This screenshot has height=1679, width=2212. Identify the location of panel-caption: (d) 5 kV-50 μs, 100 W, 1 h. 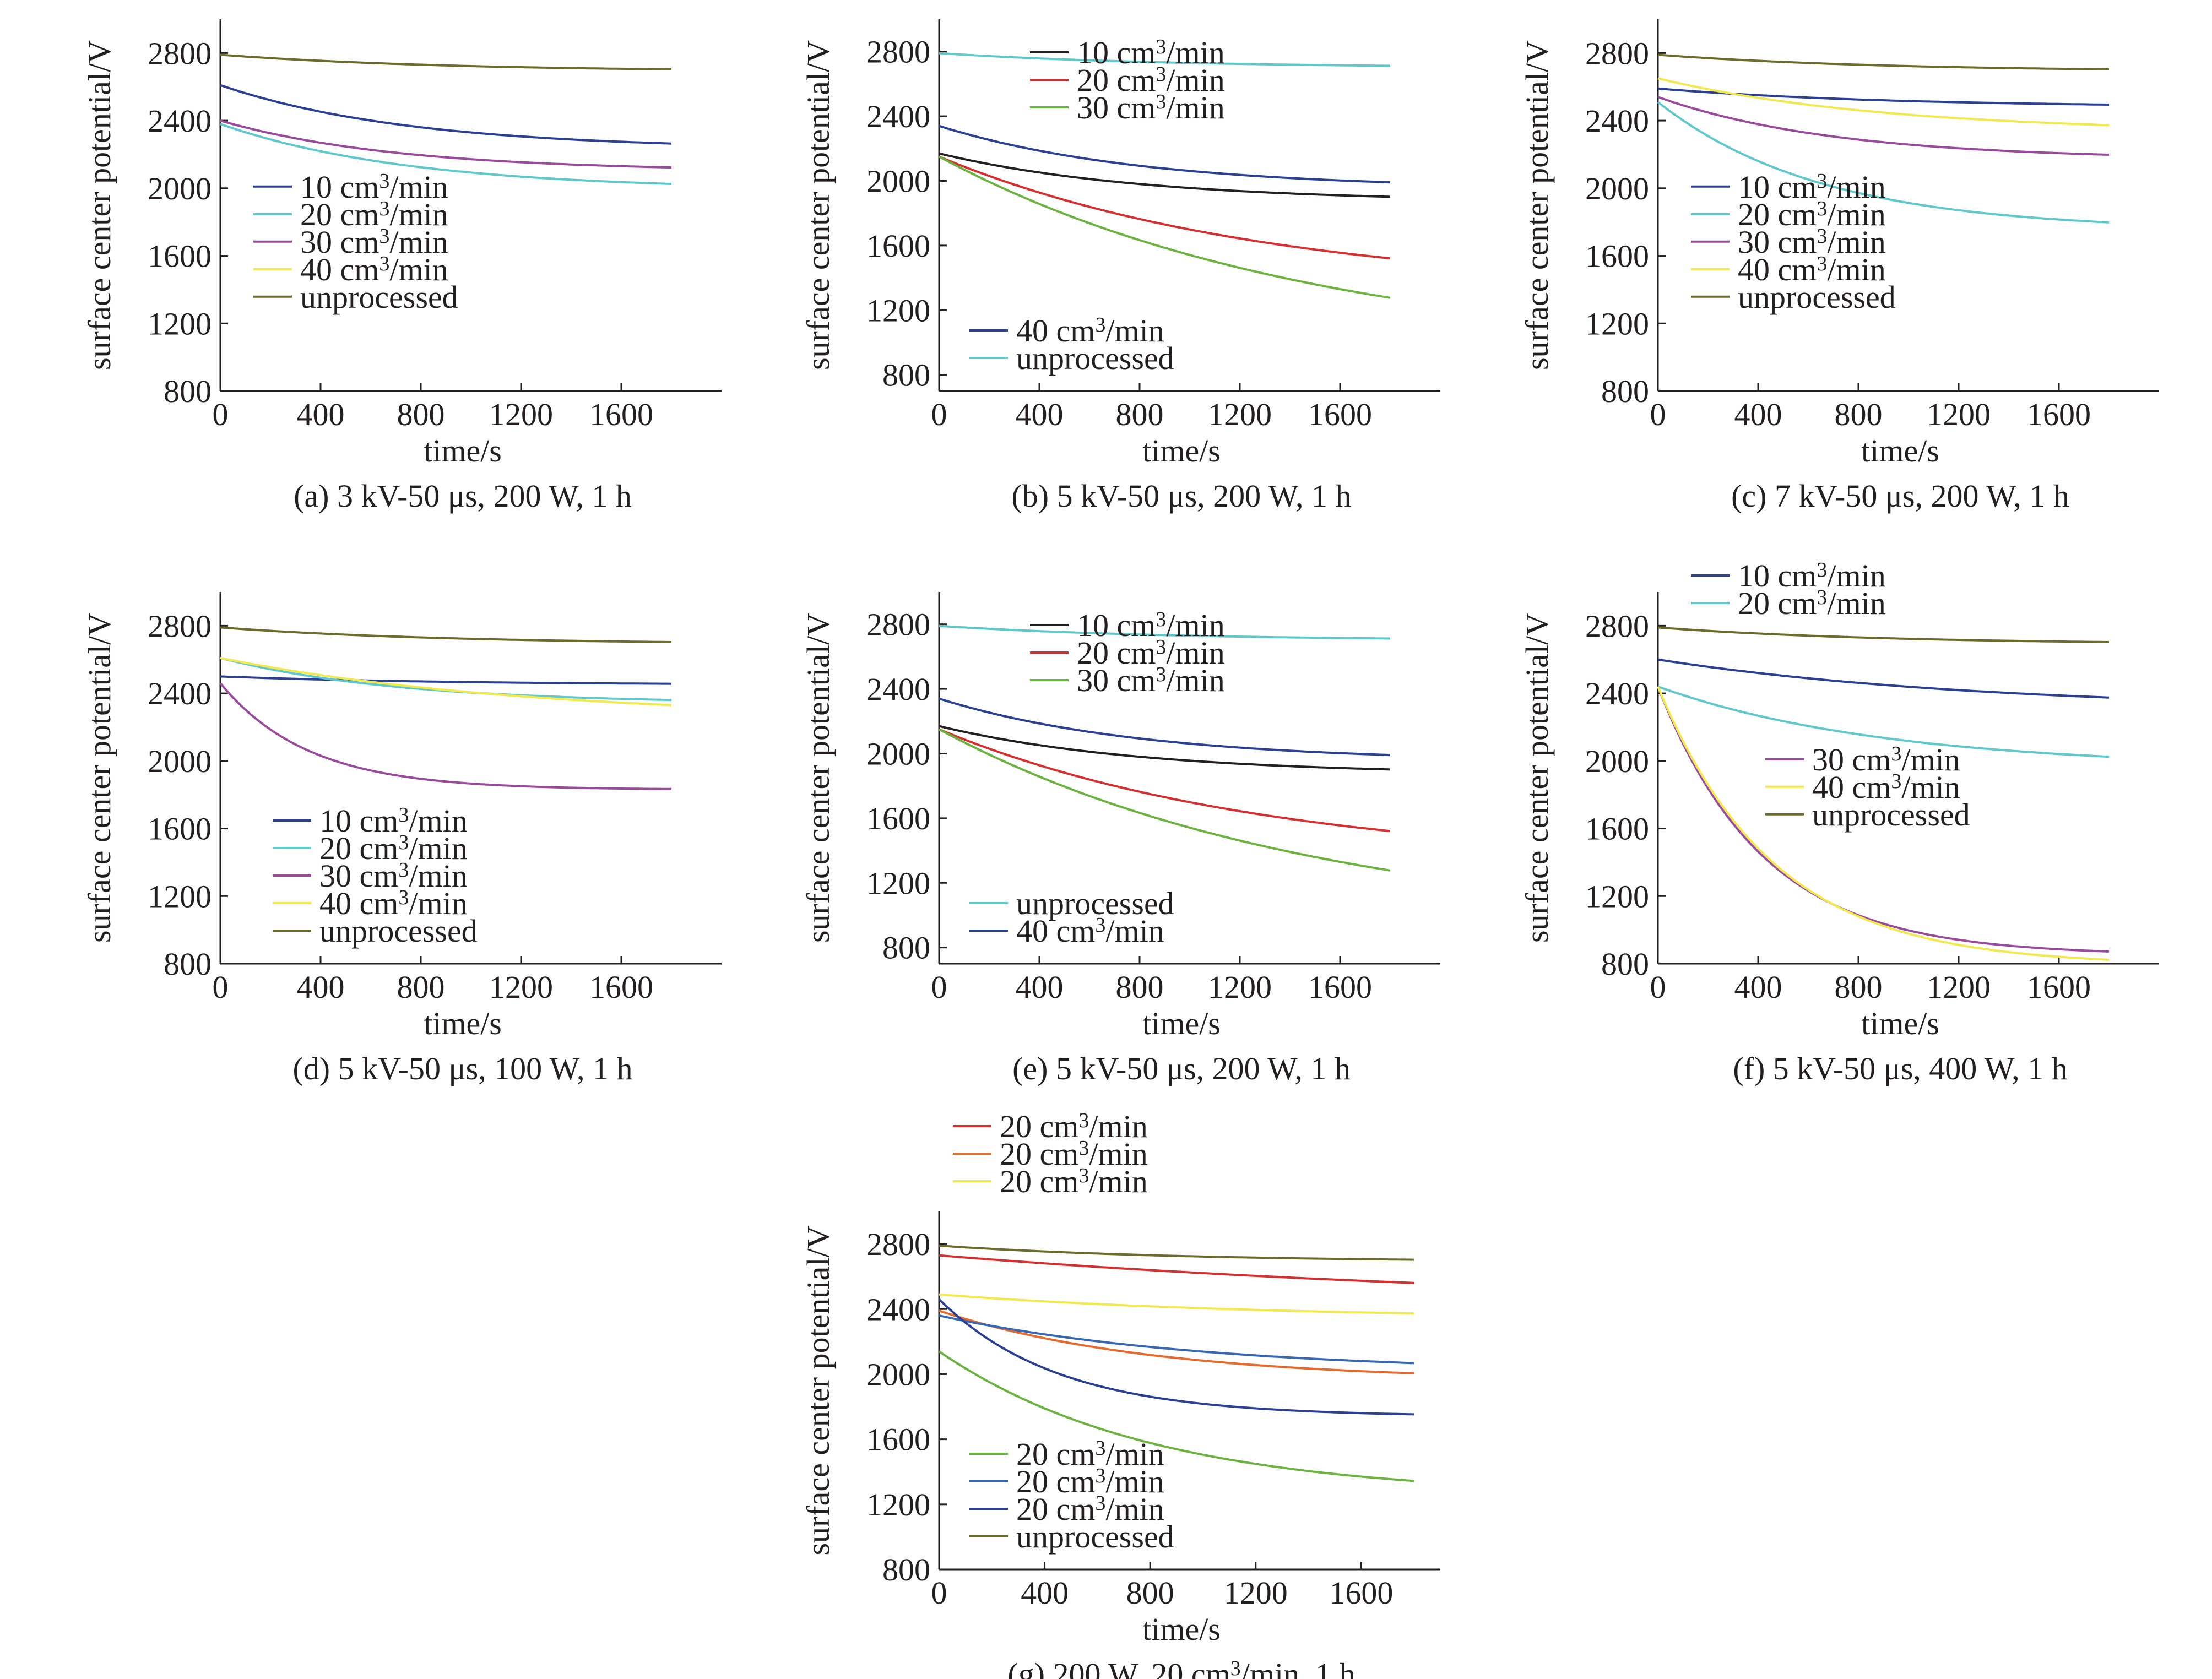
(462, 1069).